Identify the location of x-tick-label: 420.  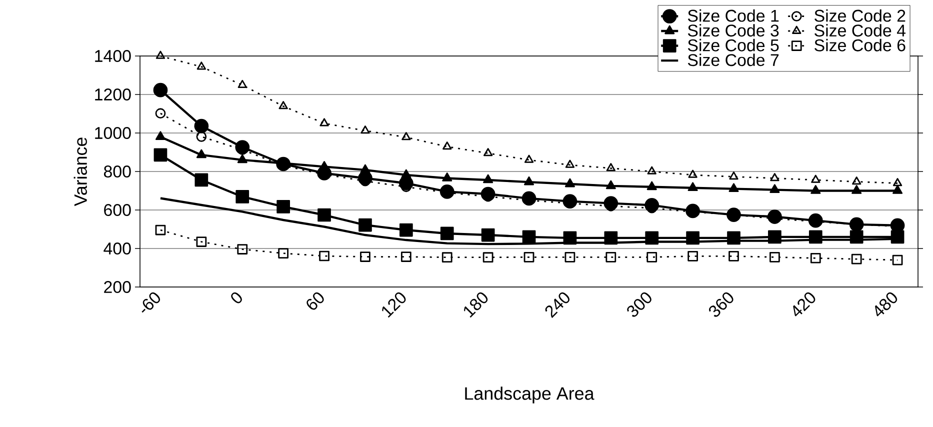
(804, 304).